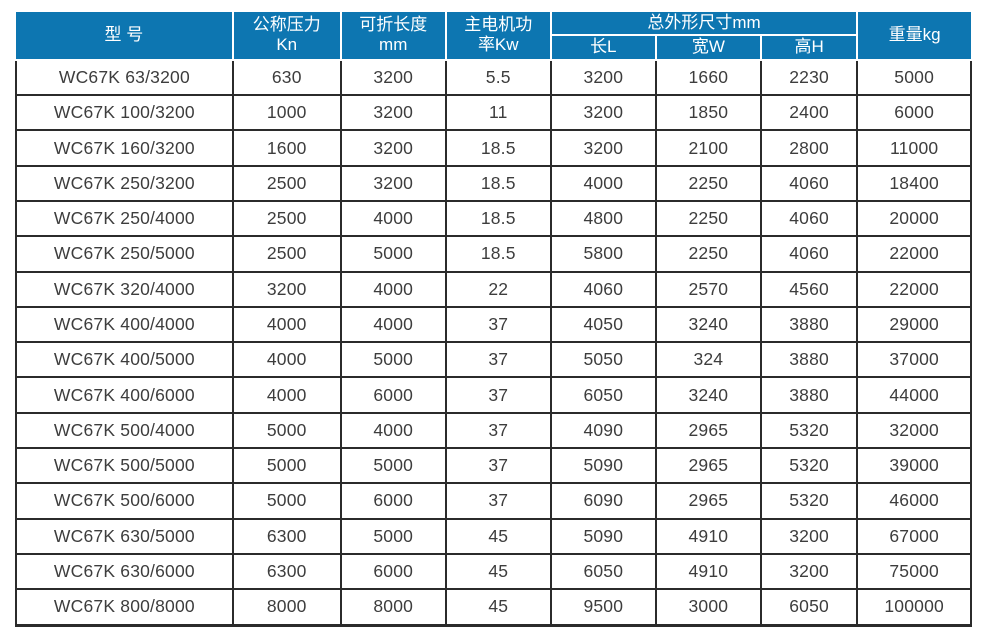 Image resolution: width=992 pixels, height=641 pixels. I want to click on model-cell: WC67K 500/6000, so click(124, 501).